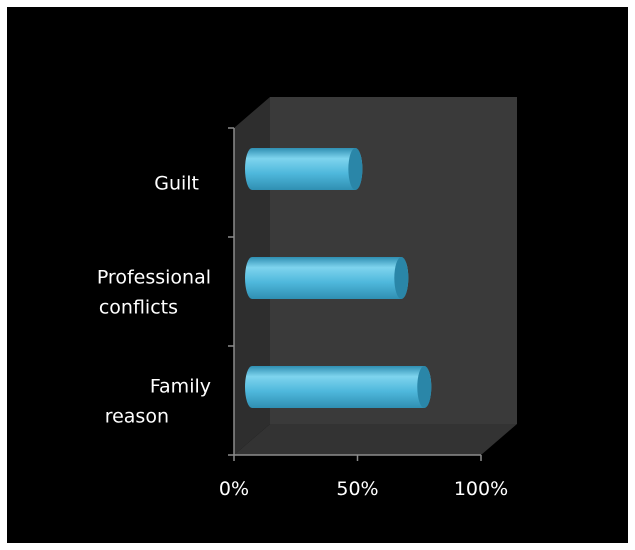 The image size is (635, 550). I want to click on plot-floor, so click(375, 439).